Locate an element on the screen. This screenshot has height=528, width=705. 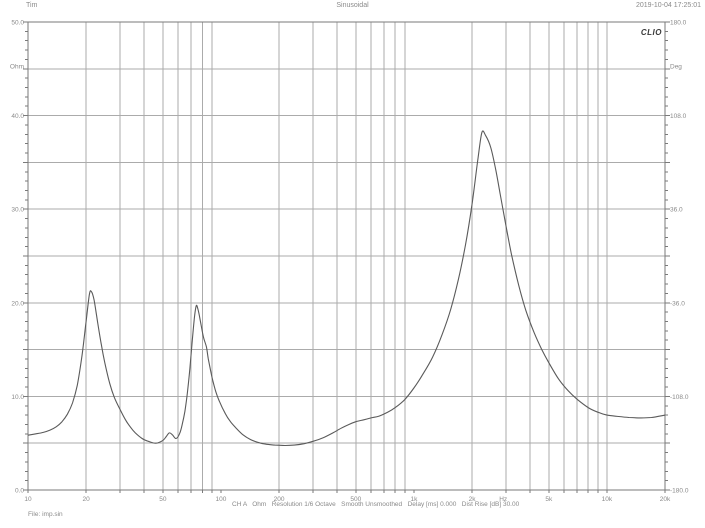
axis-tick-label: Deg is located at coordinates (676, 67).